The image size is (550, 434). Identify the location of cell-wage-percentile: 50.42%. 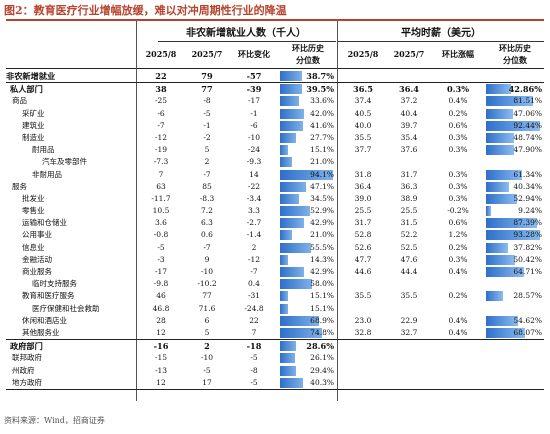
(515, 260).